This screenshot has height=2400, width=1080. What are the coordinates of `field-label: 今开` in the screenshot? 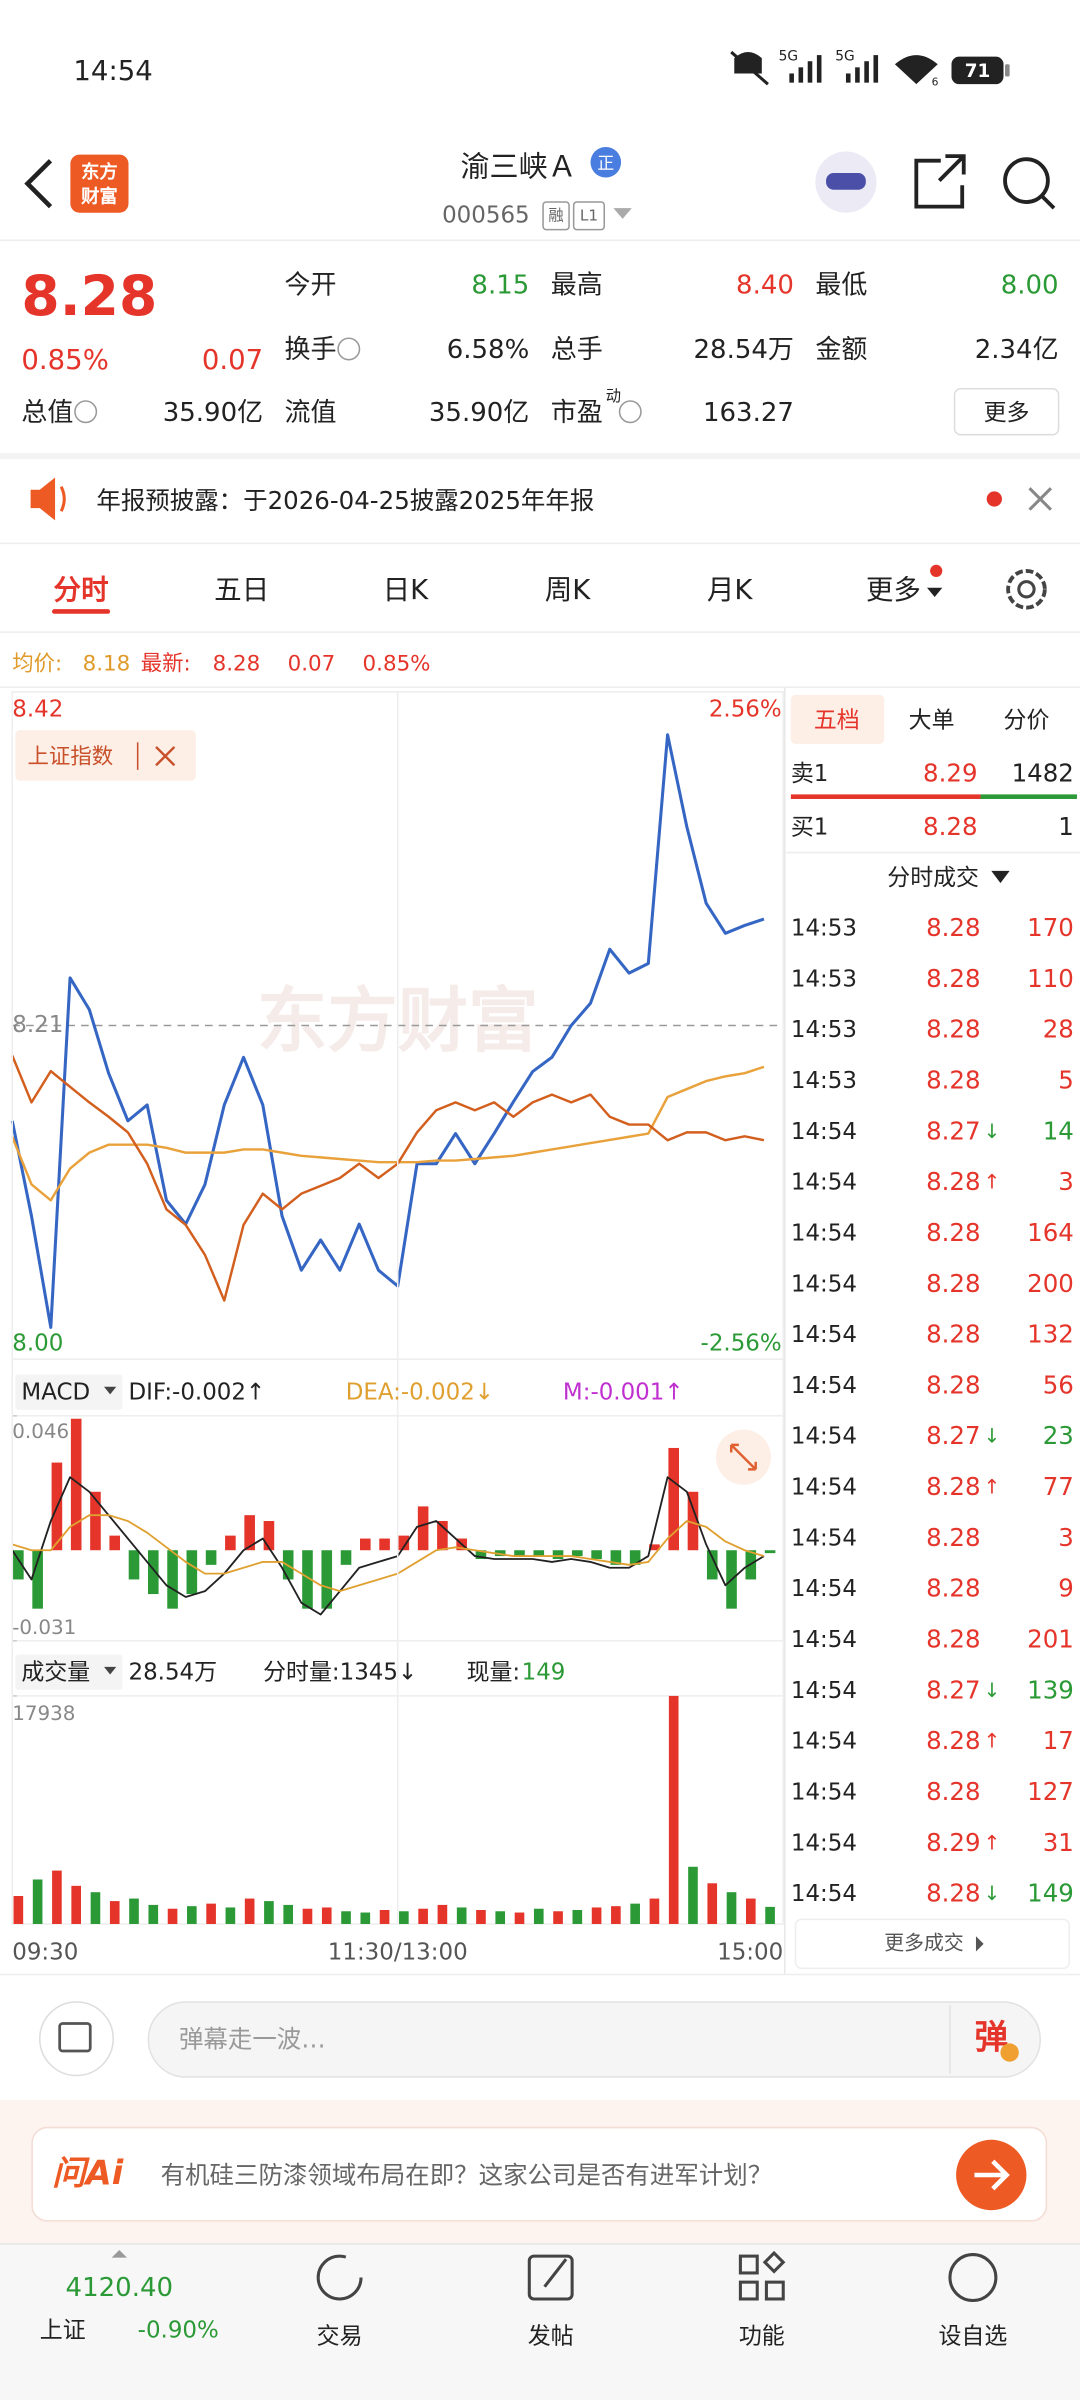 It's located at (311, 286).